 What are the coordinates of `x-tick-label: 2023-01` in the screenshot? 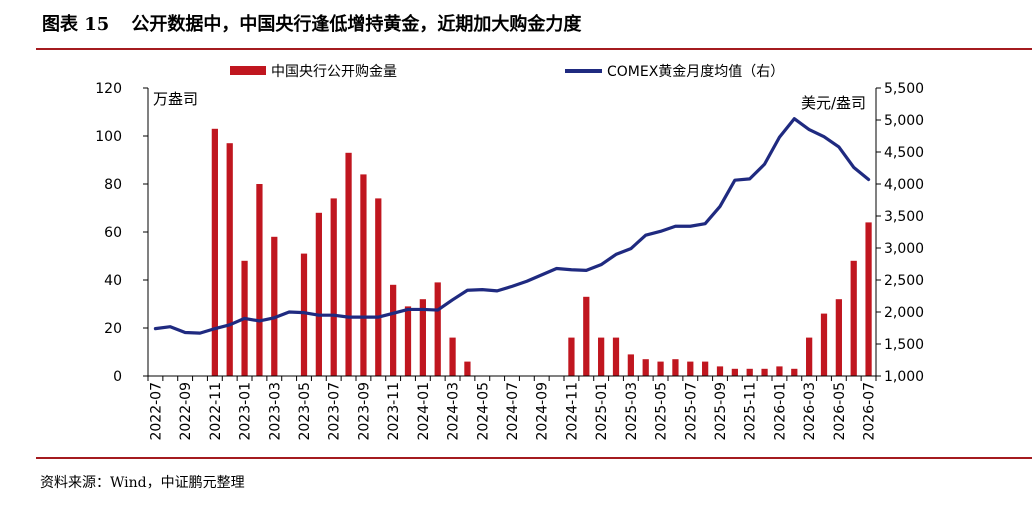 It's located at (246, 411).